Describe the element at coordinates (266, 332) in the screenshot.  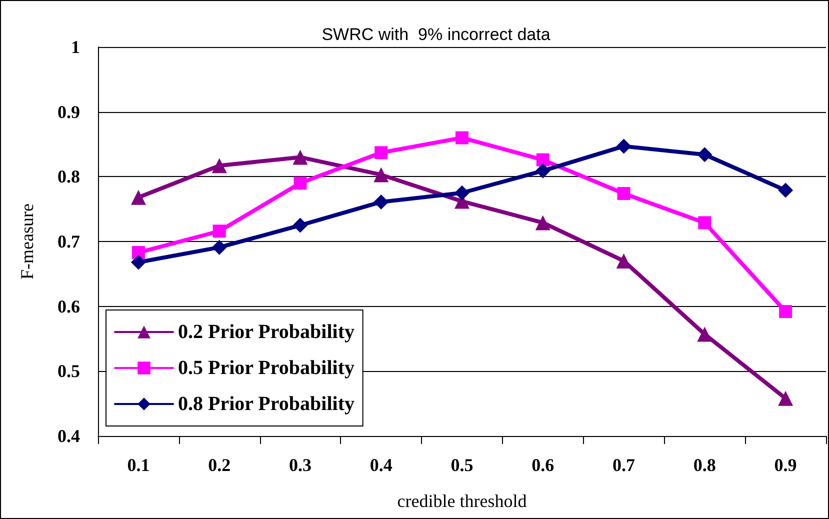
I see `legend-label: 0.2 Prior Probability` at that location.